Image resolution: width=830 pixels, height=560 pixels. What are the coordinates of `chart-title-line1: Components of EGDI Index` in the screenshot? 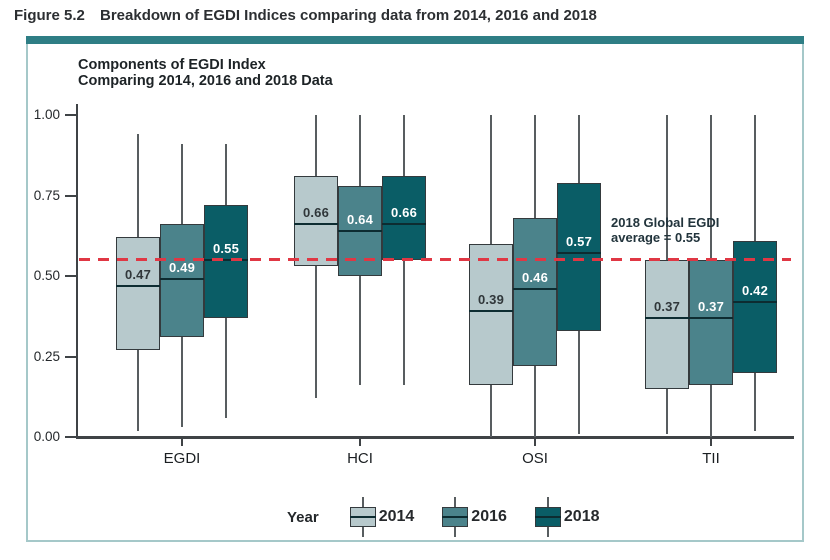 It's located at (172, 65).